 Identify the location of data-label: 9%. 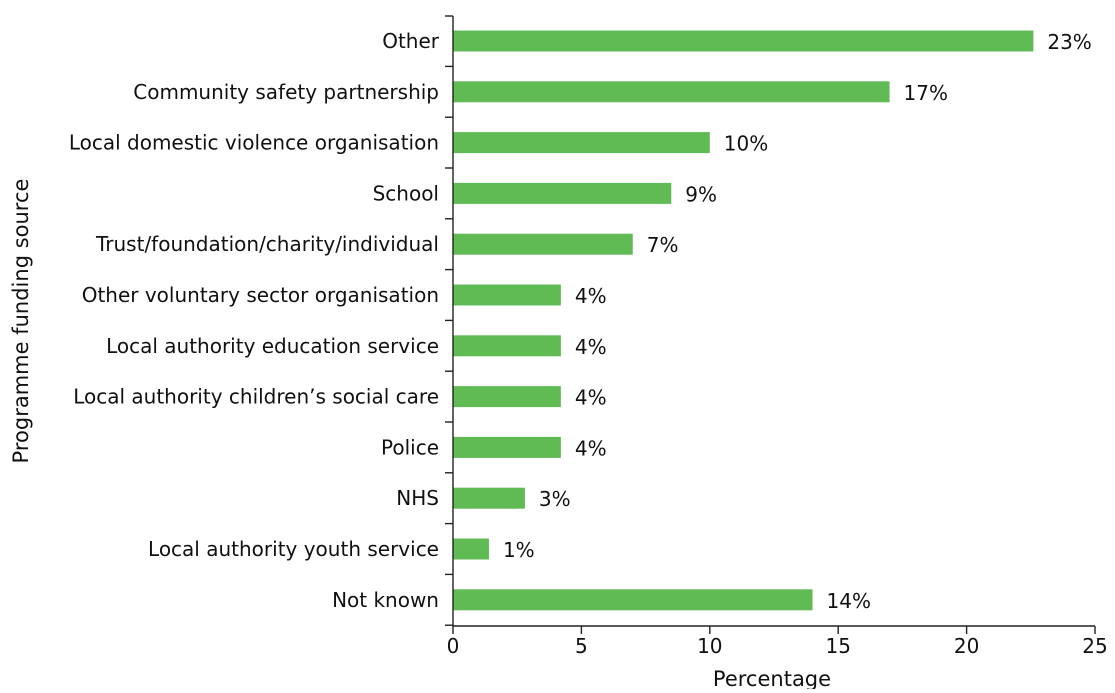
(701, 194).